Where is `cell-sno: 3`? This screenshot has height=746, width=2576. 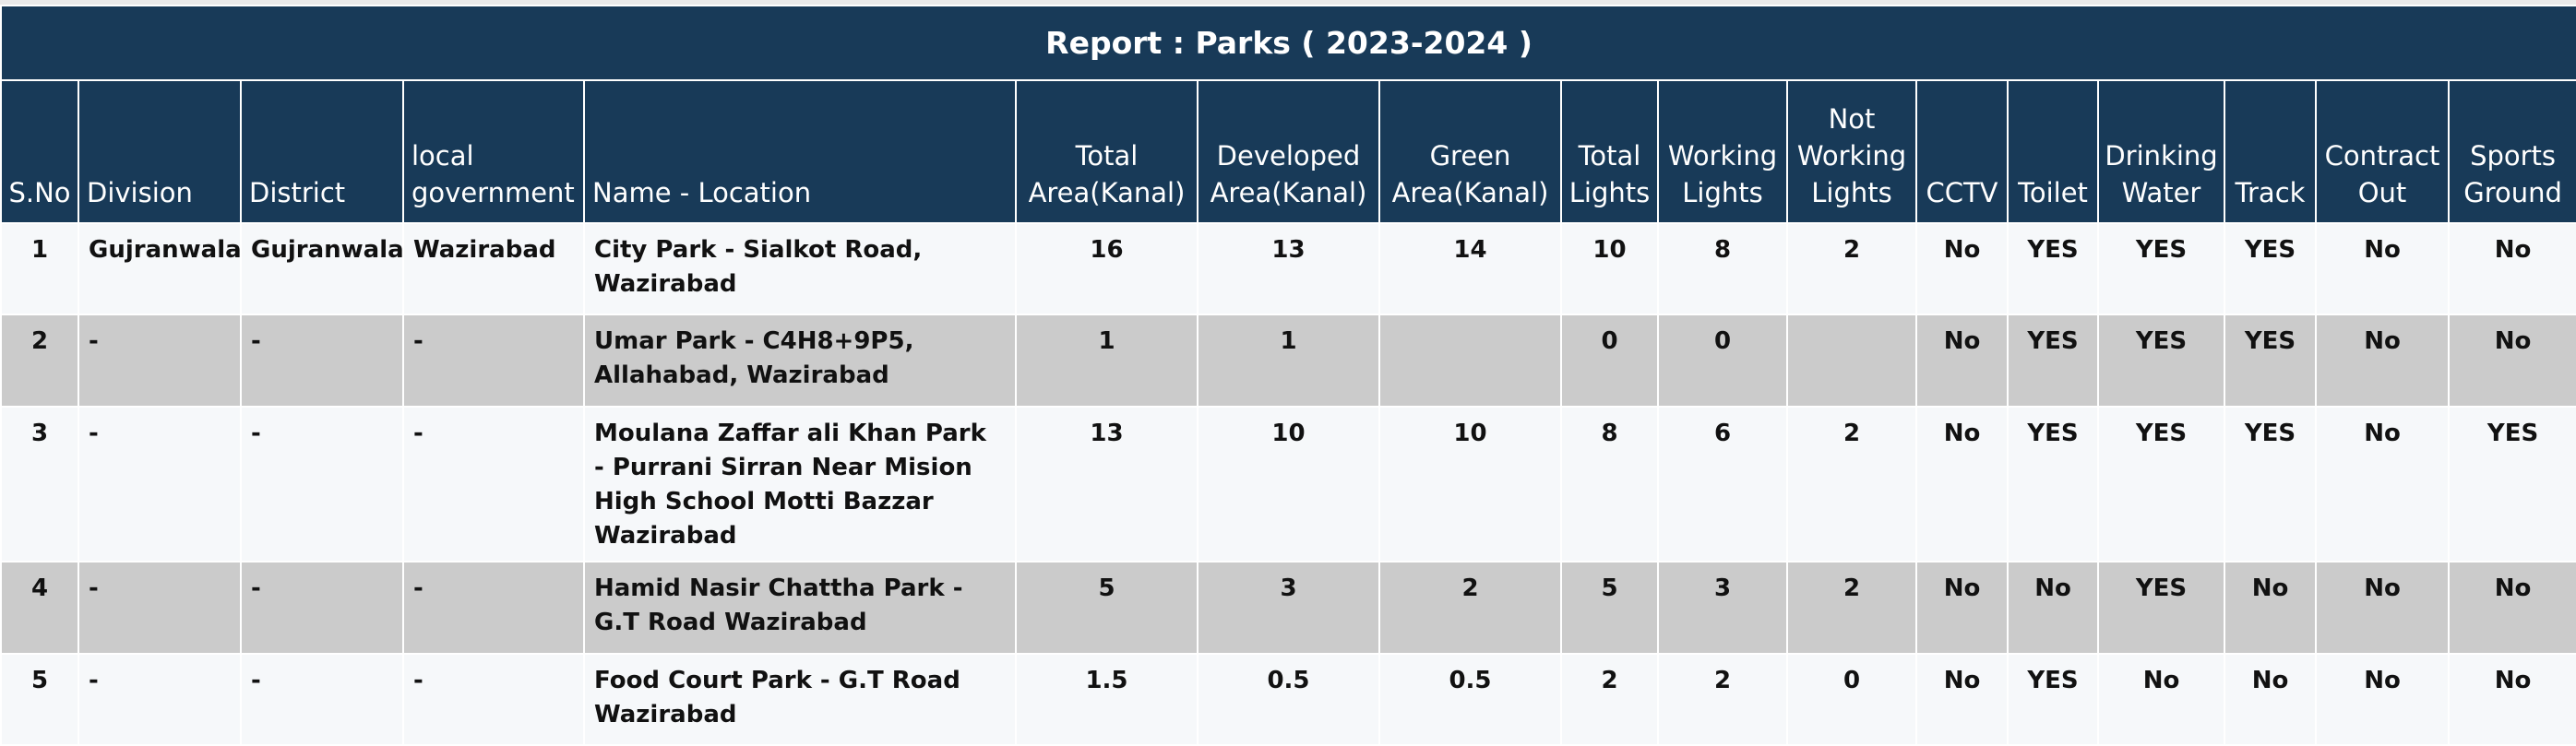
cell-sno: 3 is located at coordinates (40, 484).